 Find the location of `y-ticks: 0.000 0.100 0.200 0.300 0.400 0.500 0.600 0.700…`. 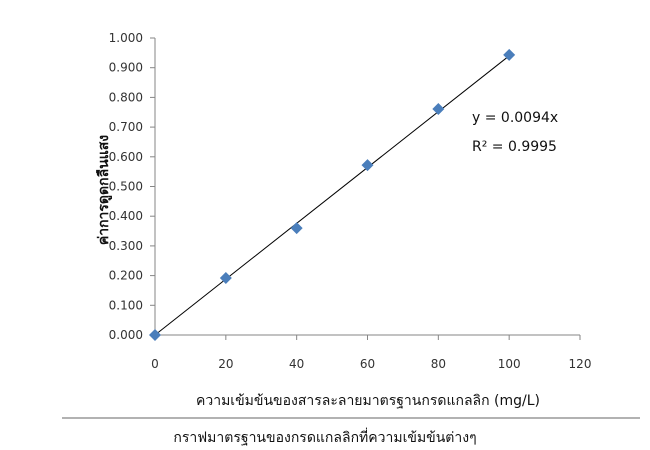

y-ticks: 0.000 0.100 0.200 0.300 0.400 0.500 0.600 0.700… is located at coordinates (132, 186).